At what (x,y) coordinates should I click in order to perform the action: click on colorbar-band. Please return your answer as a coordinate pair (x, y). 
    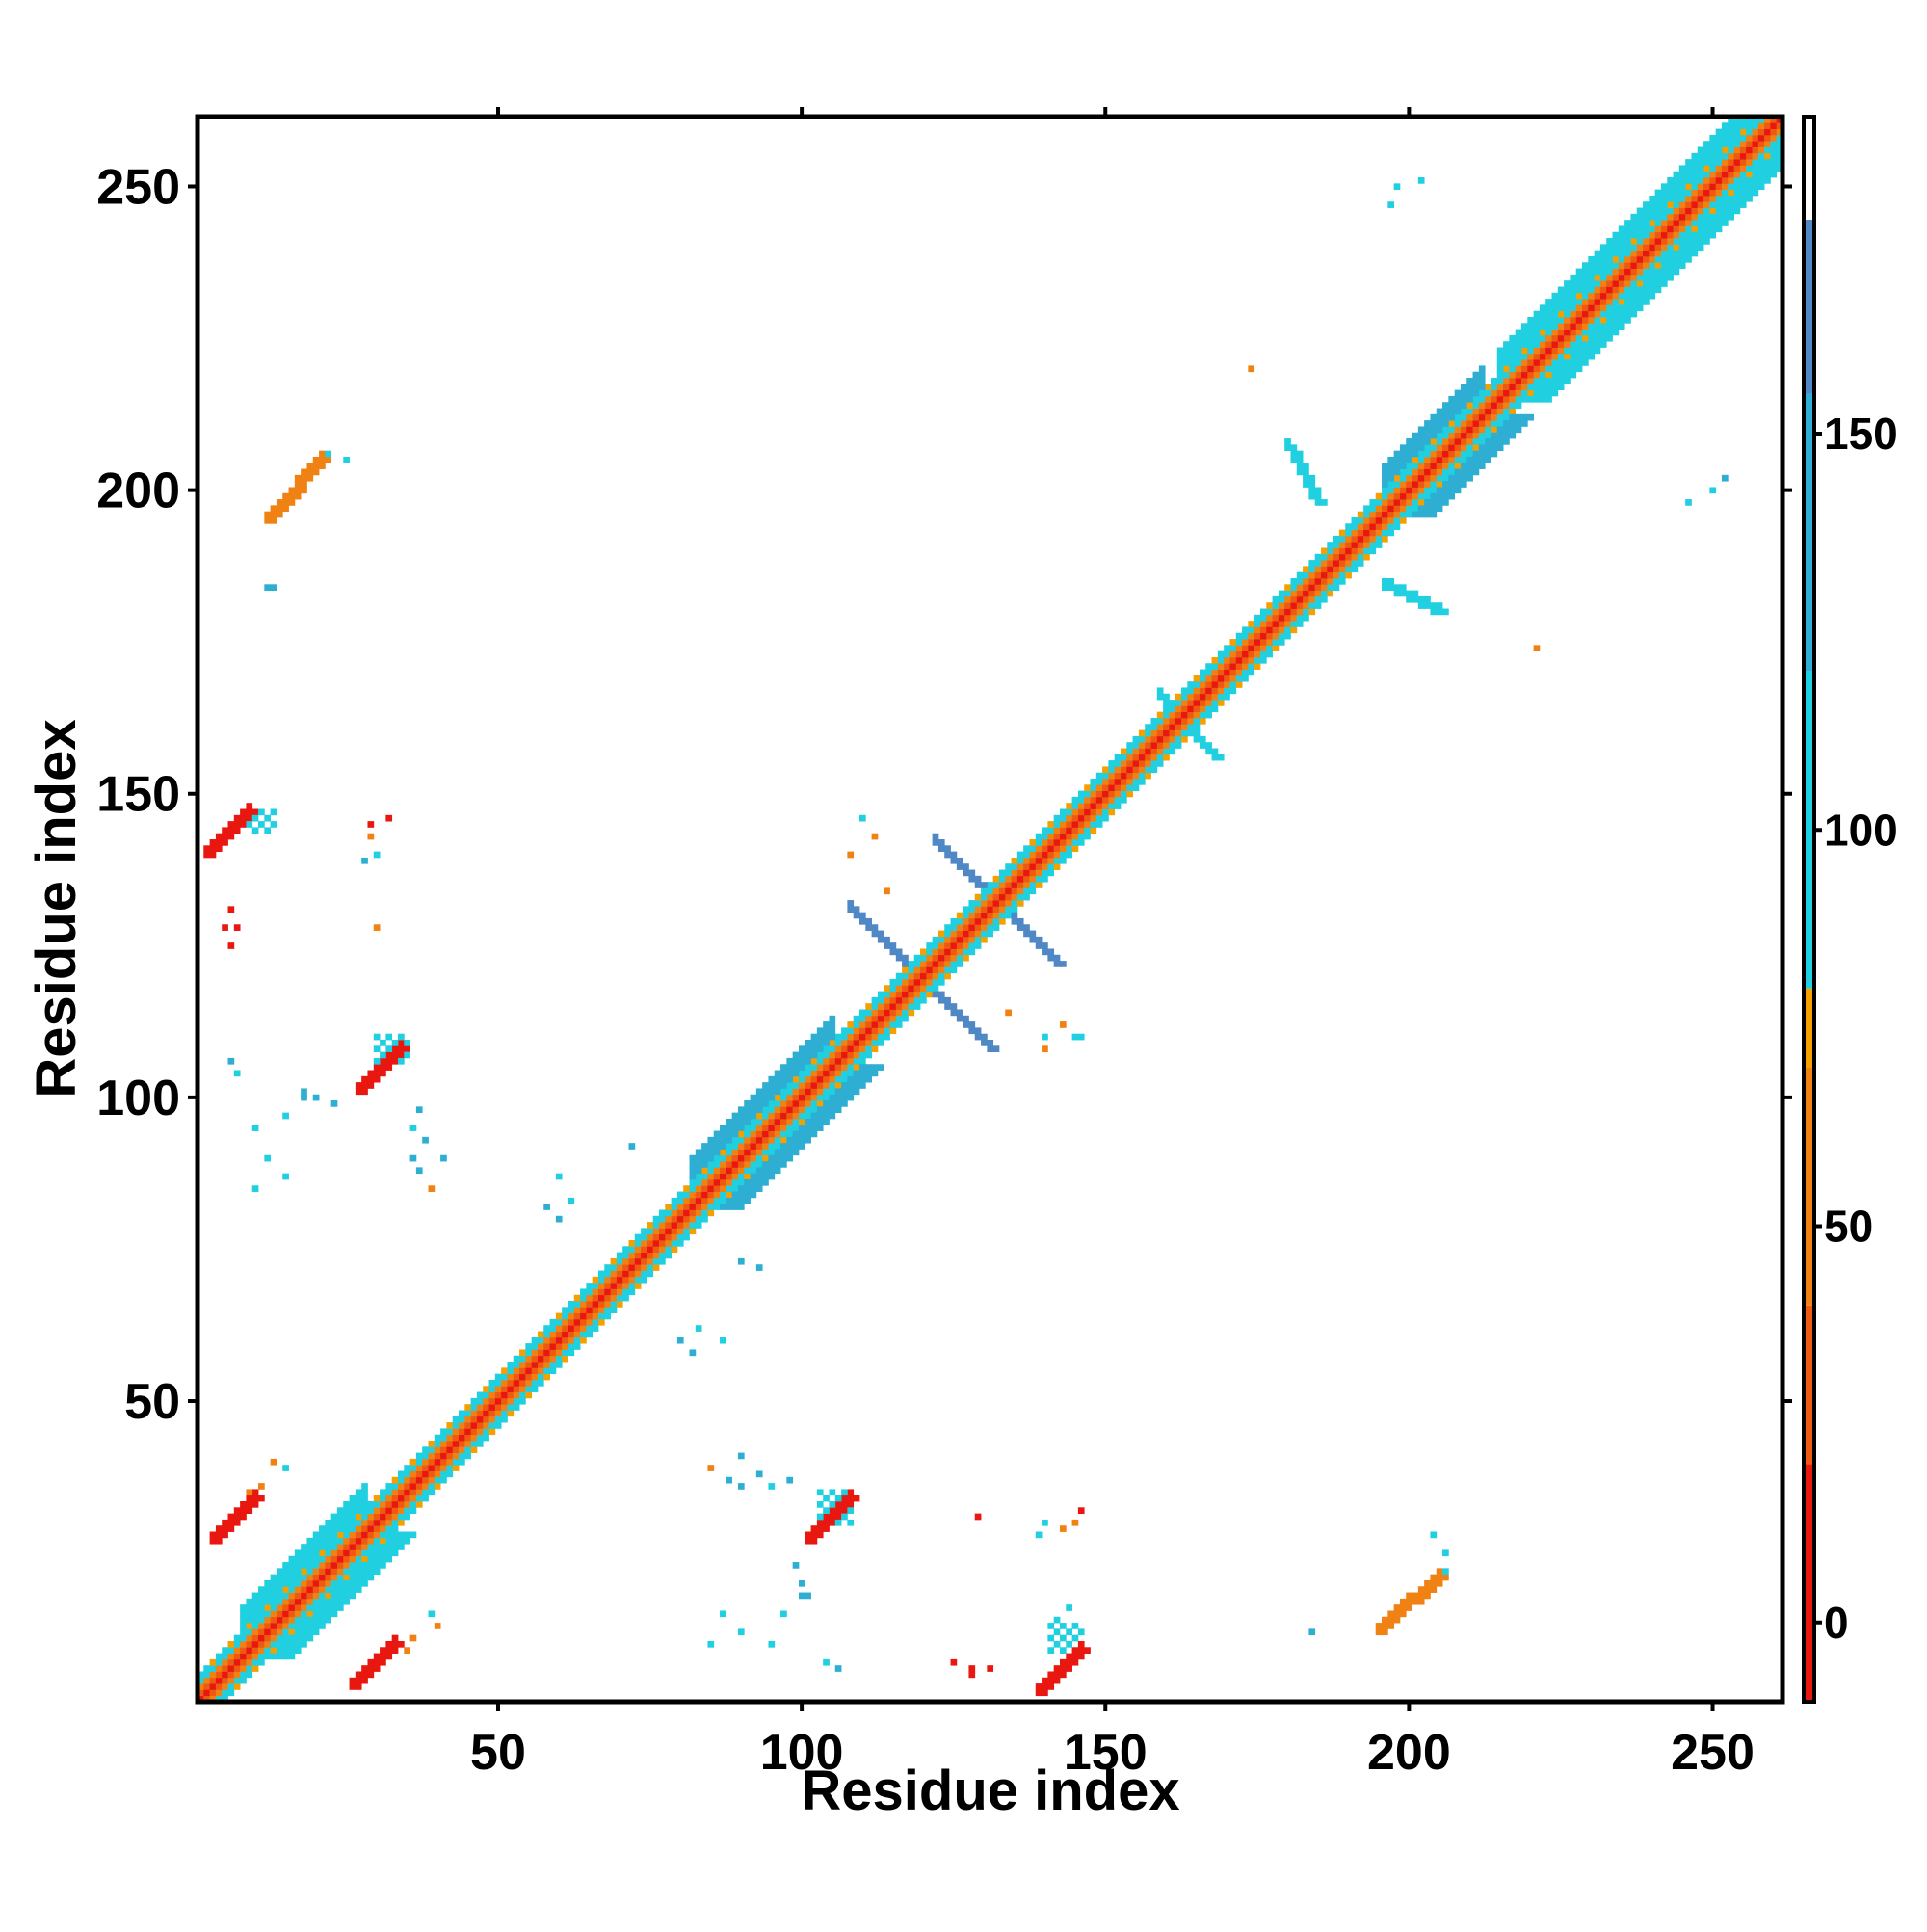
    Looking at the image, I should click on (1809, 306).